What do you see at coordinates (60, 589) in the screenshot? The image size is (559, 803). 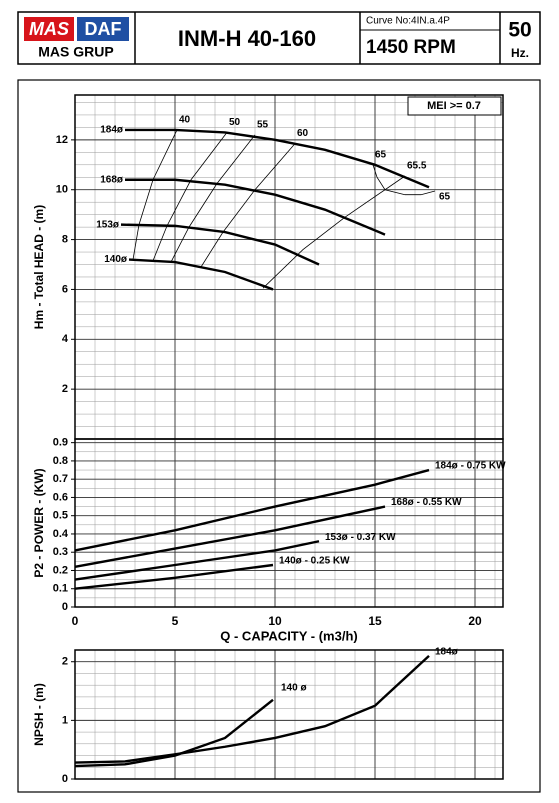 I see `y-tick-label: 0.1` at bounding box center [60, 589].